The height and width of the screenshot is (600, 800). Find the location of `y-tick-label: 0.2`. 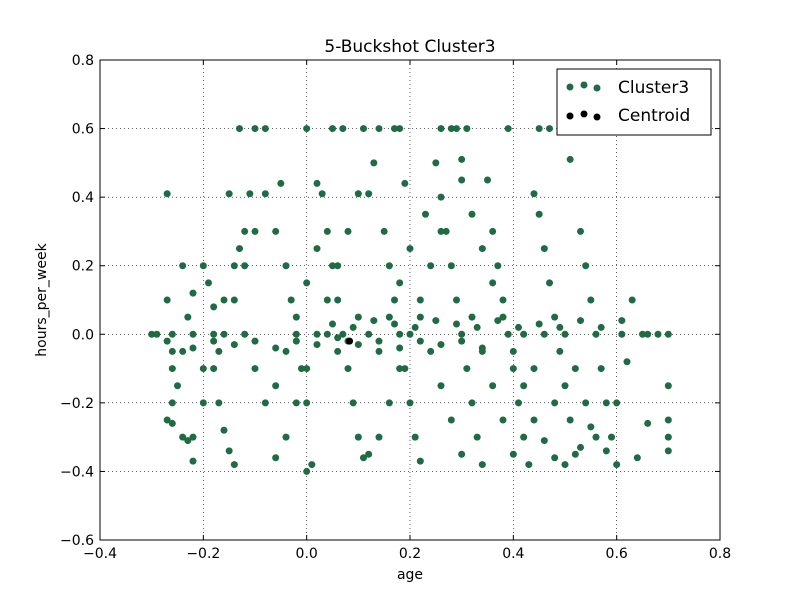

y-tick-label: 0.2 is located at coordinates (83, 267).